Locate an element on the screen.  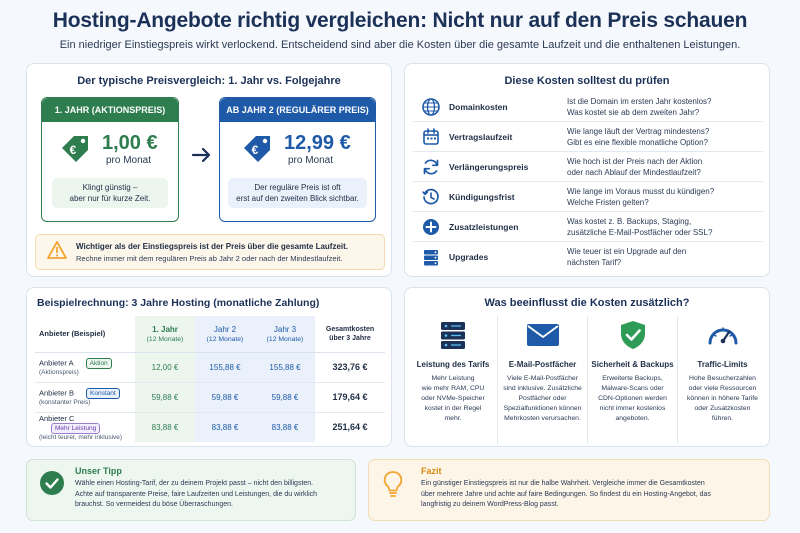
shield-check-icon is located at coordinates (633, 337).